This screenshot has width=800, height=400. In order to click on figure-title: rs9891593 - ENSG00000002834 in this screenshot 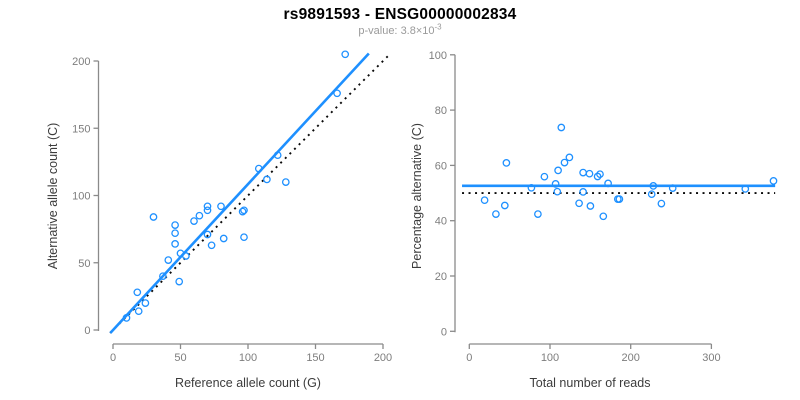, I will do `click(400, 14)`.